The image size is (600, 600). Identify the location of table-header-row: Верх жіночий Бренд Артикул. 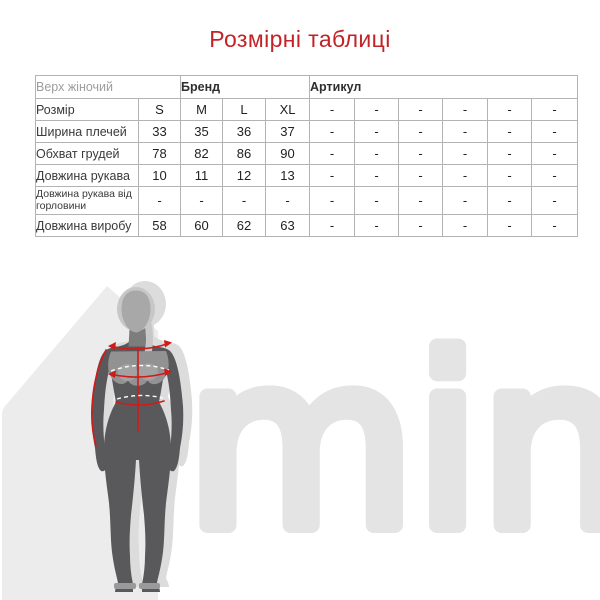
(307, 87).